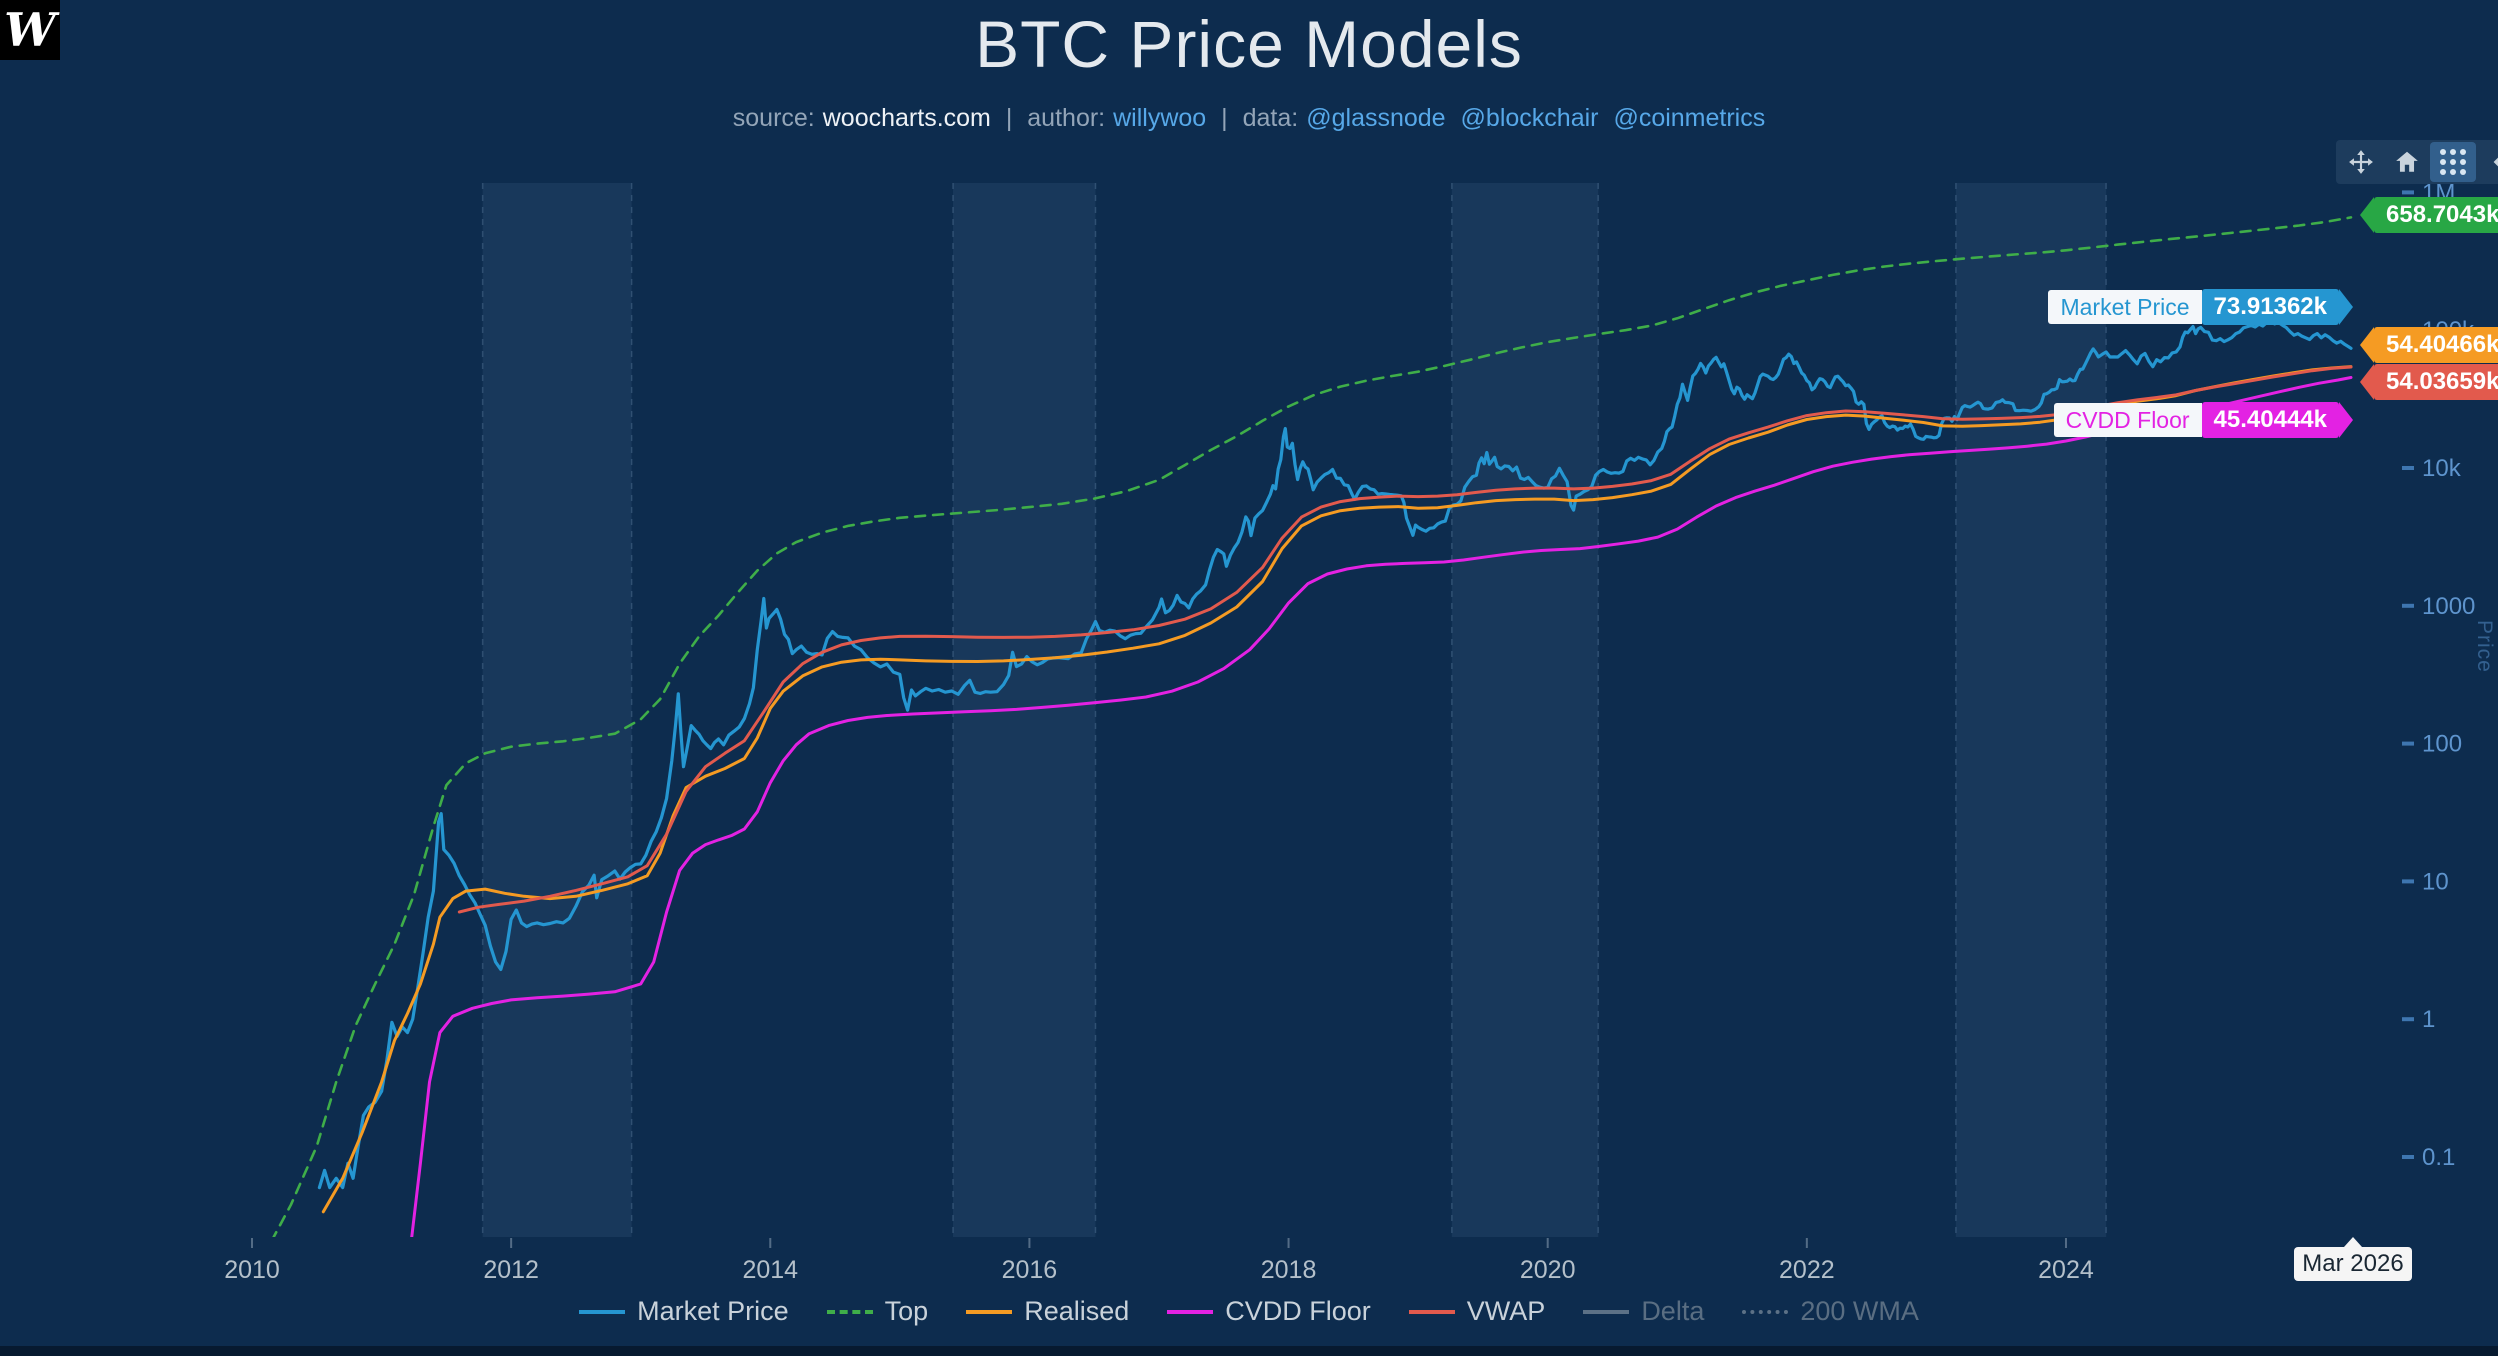 The image size is (2498, 1356). What do you see at coordinates (2353, 1263) in the screenshot?
I see `crosshair-date-text: Mar 2026` at bounding box center [2353, 1263].